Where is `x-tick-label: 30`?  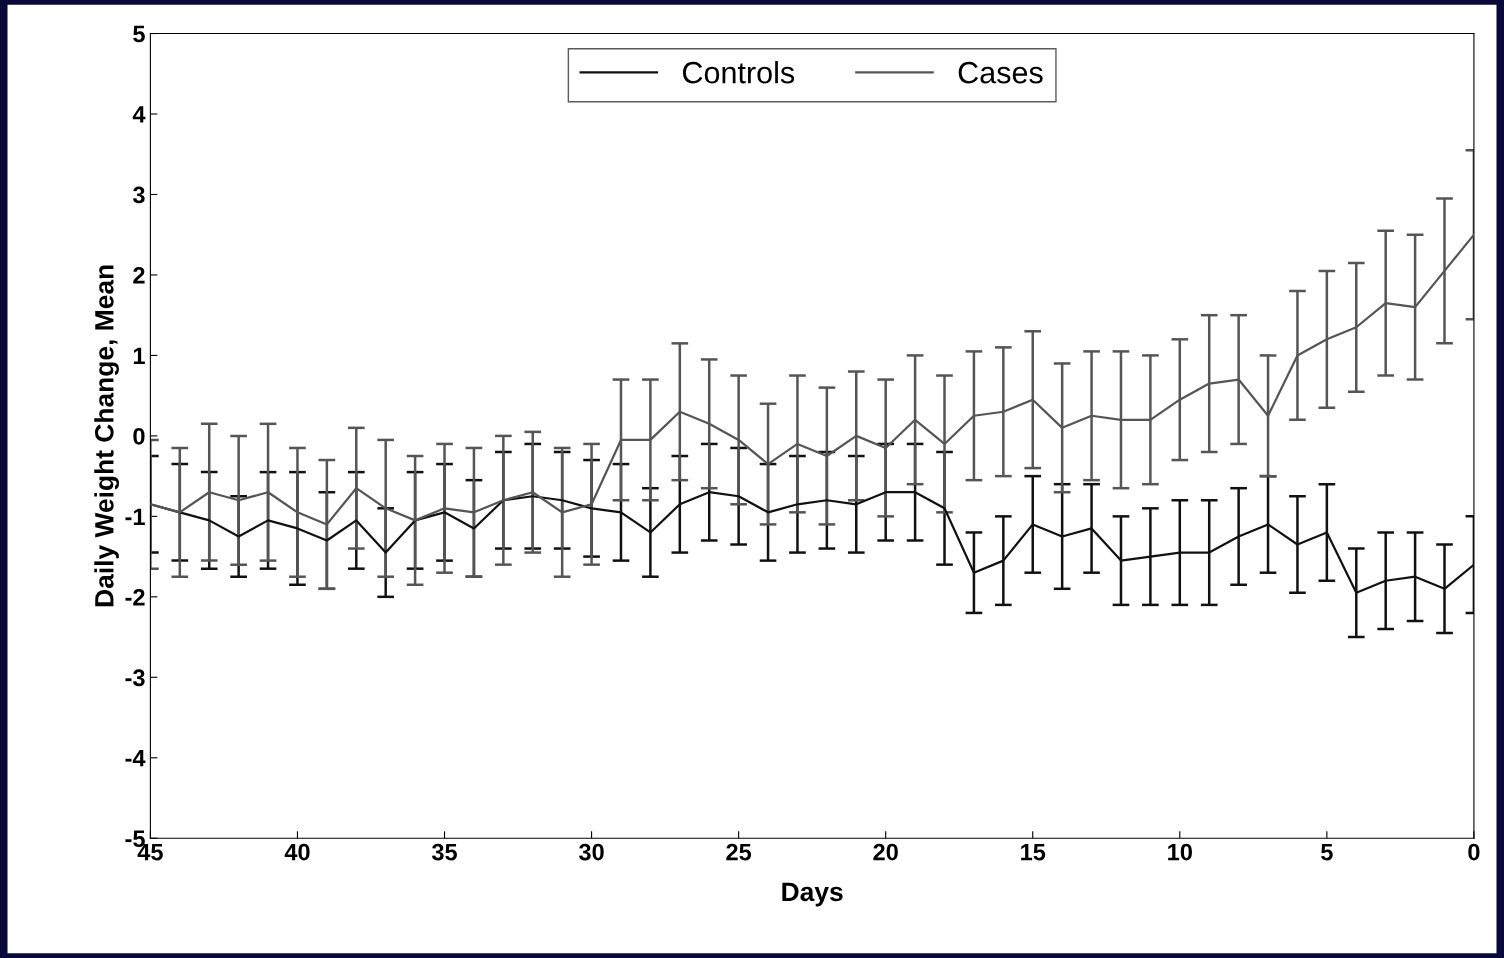
x-tick-label: 30 is located at coordinates (591, 852).